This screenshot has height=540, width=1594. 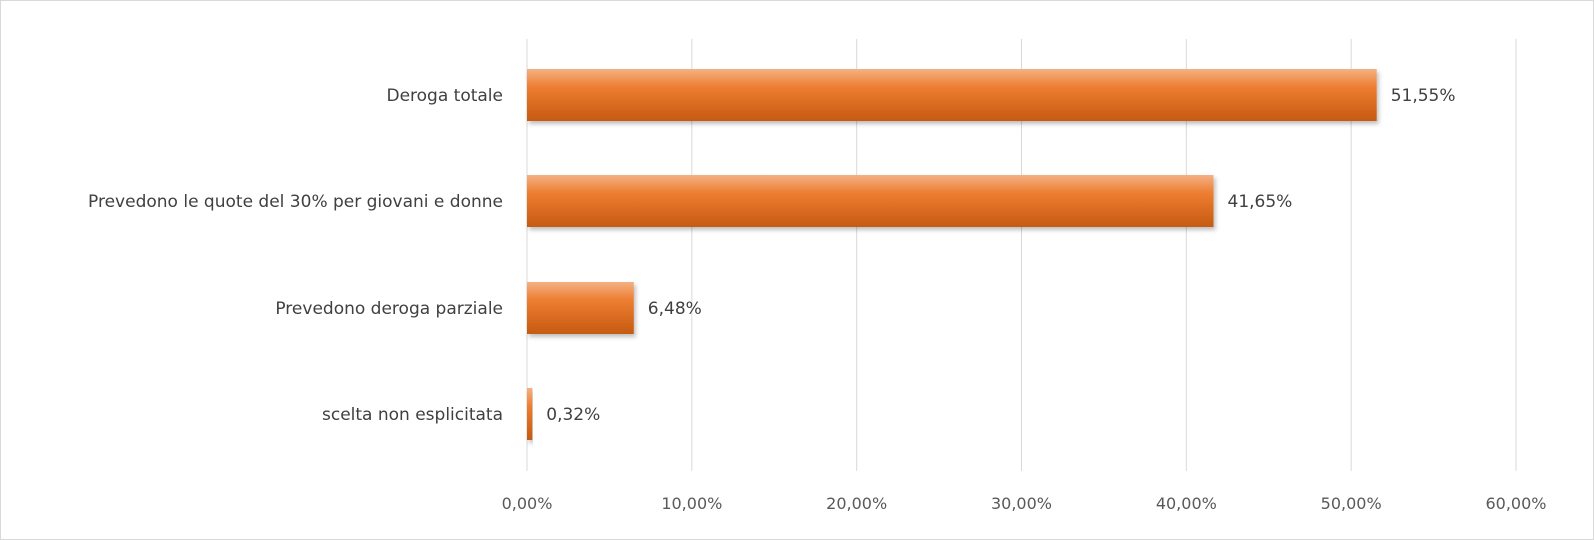 What do you see at coordinates (1260, 202) in the screenshot?
I see `data-label: 41,65%` at bounding box center [1260, 202].